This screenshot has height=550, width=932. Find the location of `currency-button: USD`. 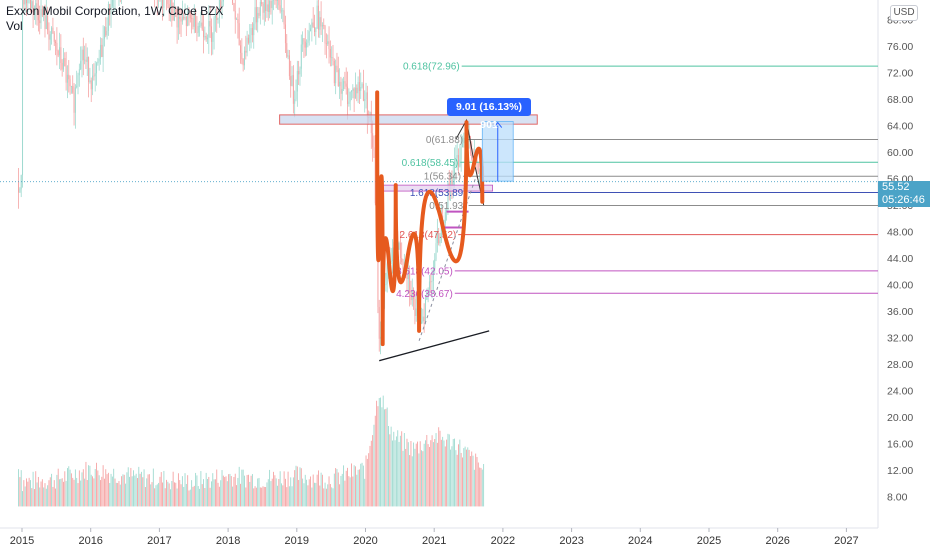

currency-button: USD is located at coordinates (904, 13).